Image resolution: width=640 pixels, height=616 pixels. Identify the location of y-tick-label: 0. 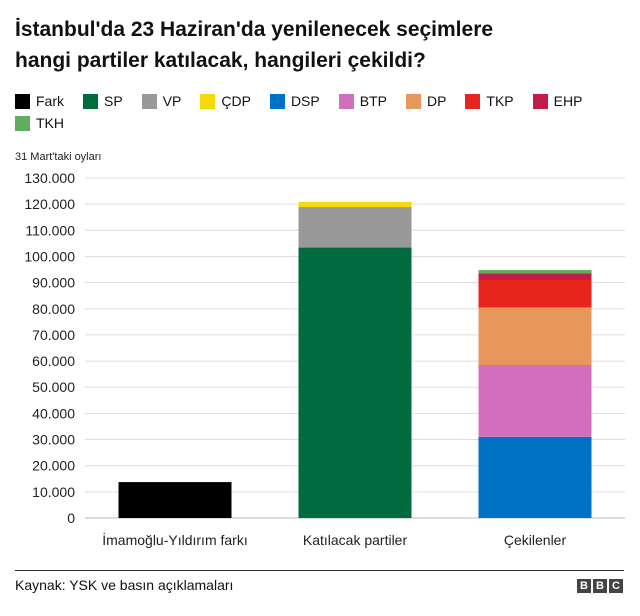
(71, 518).